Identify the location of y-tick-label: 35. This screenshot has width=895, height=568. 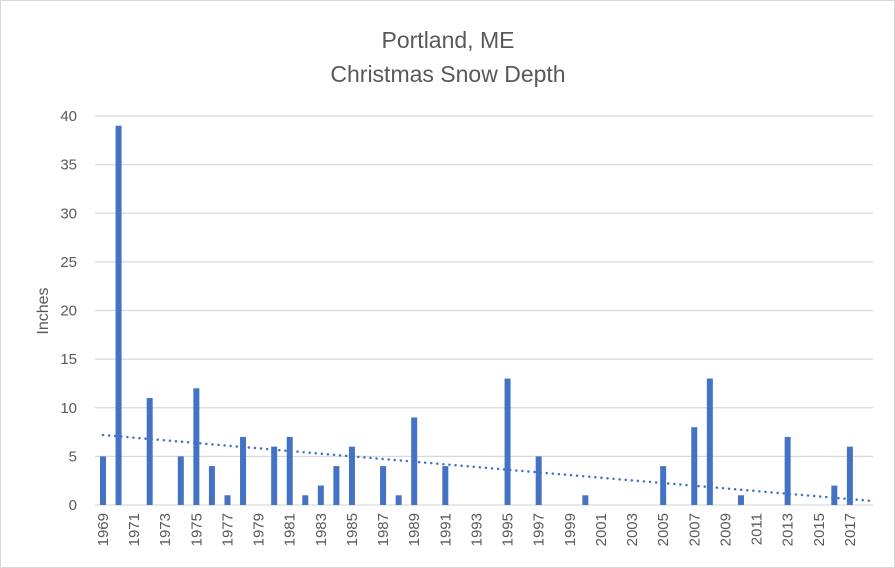
(68, 165).